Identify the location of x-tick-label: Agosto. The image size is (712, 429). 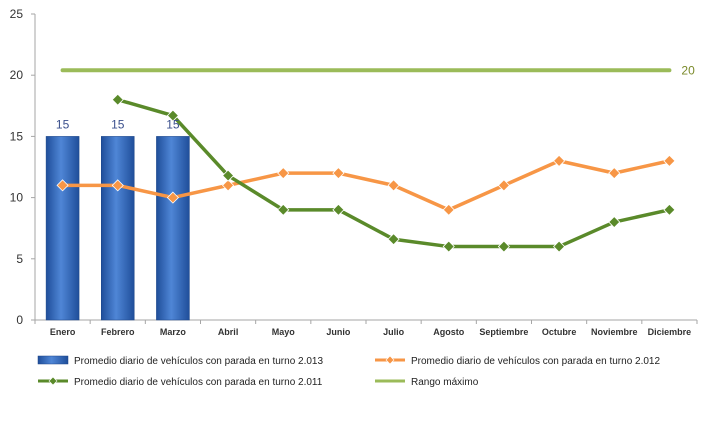
(448, 332).